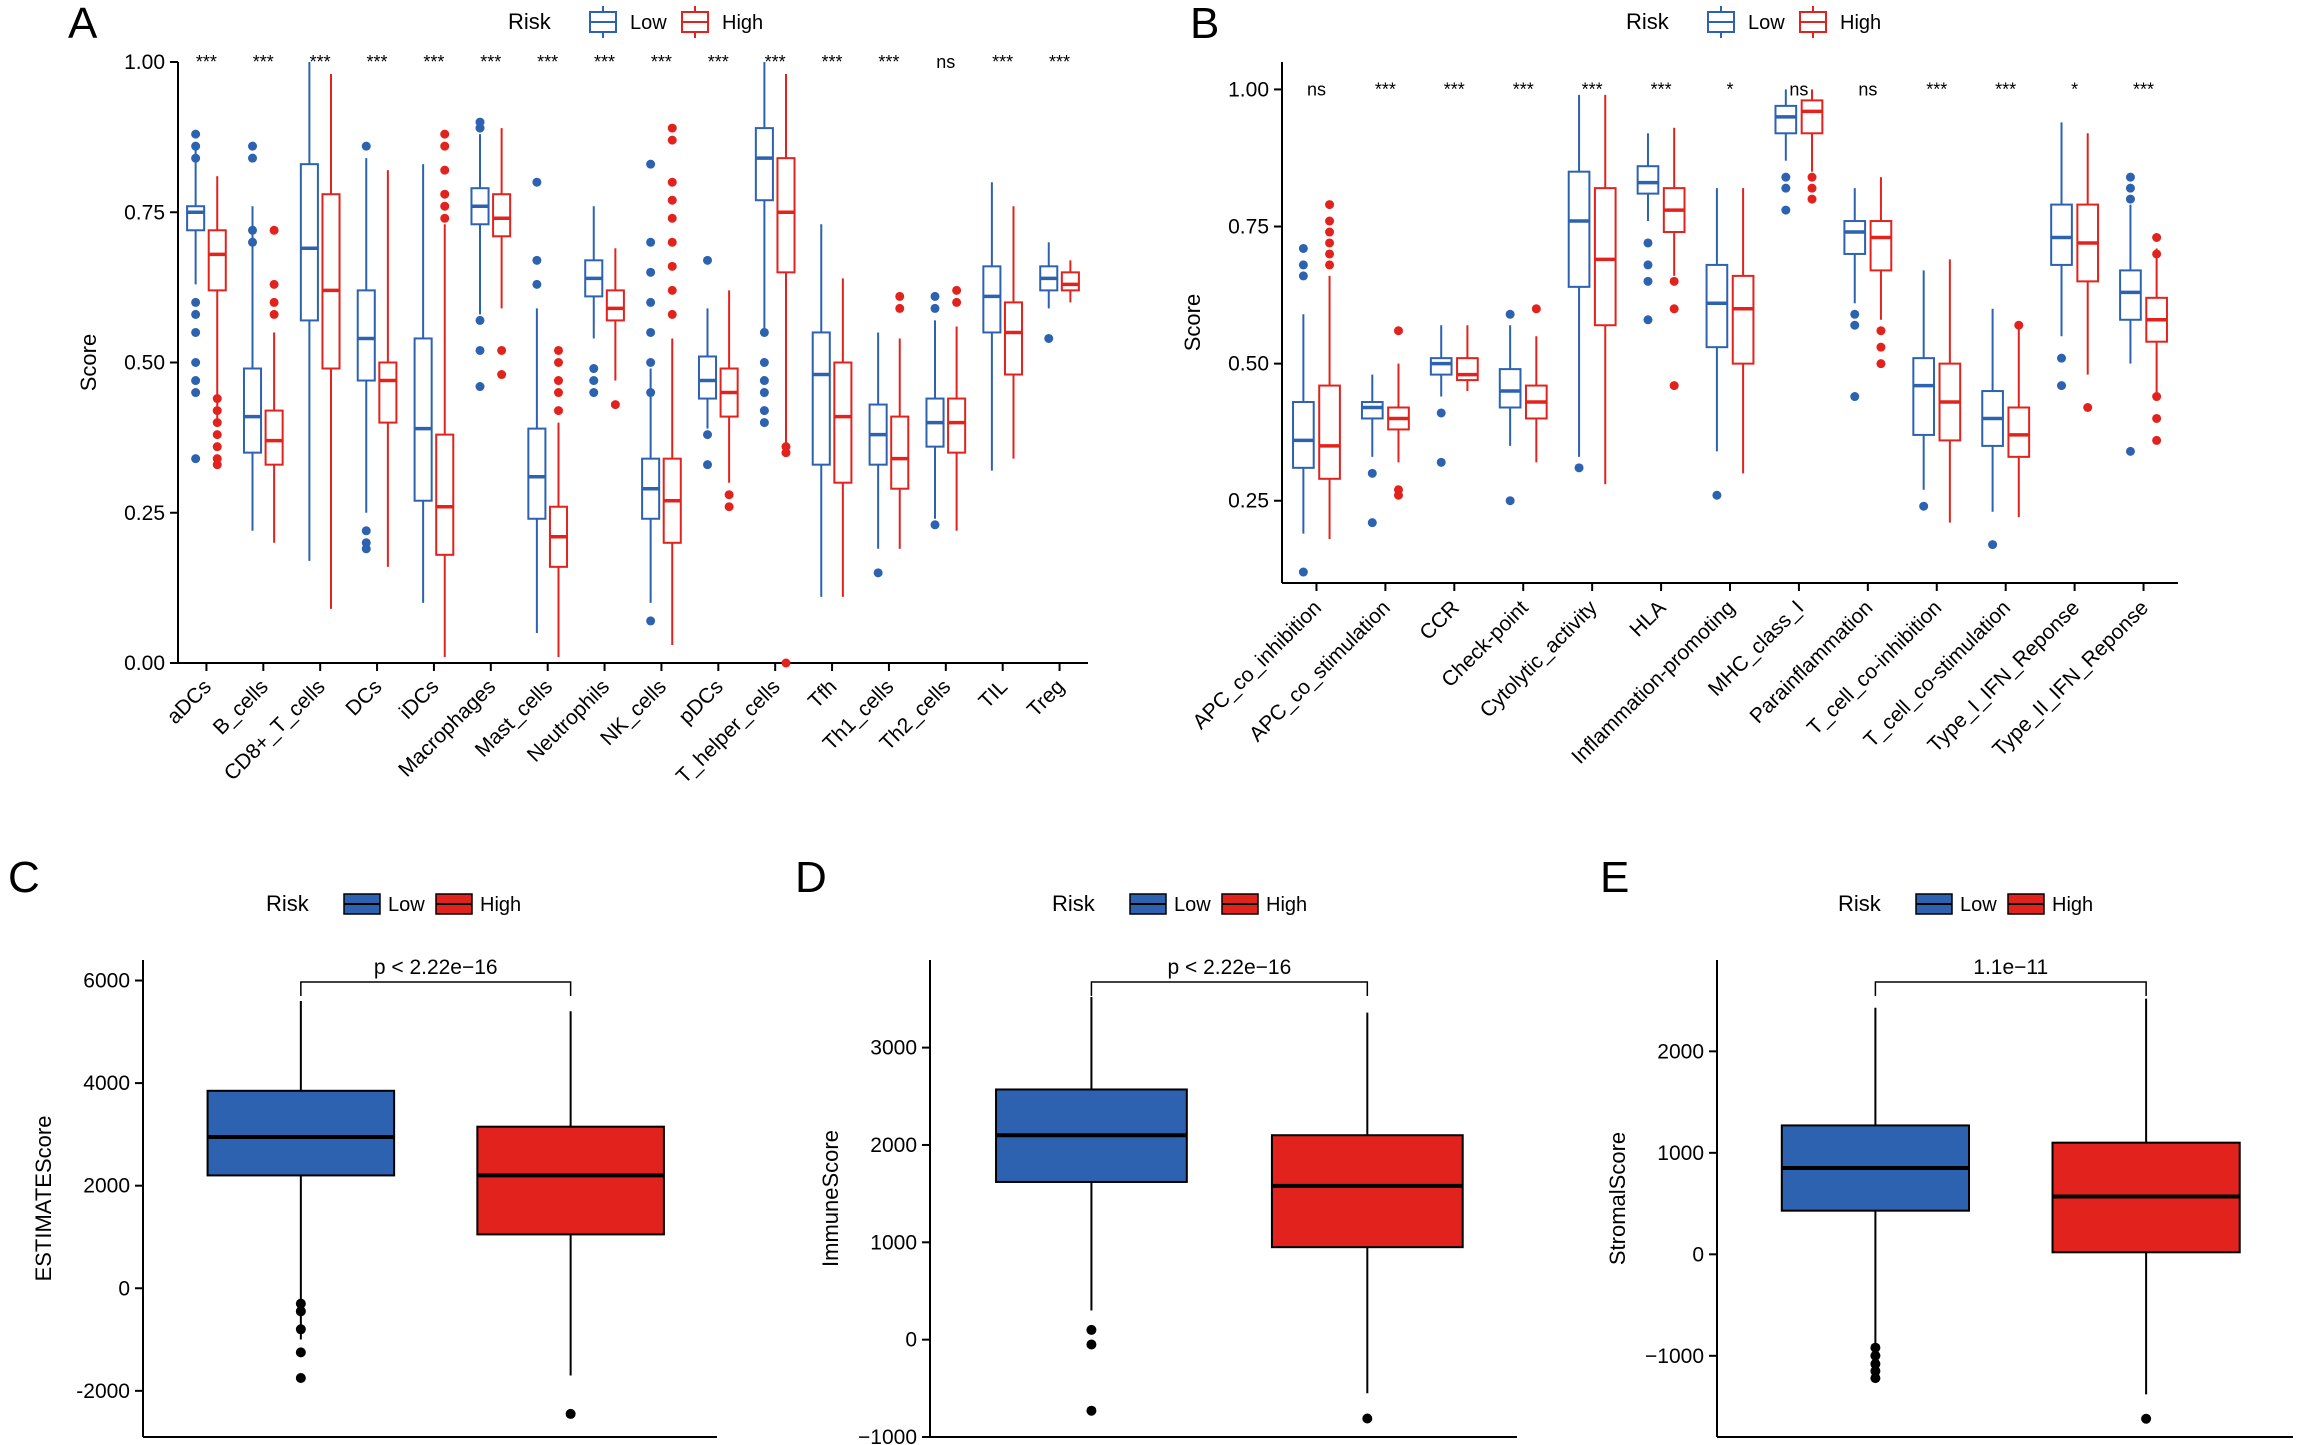 This screenshot has height=1445, width=2309. Describe the element at coordinates (1229, 988) in the screenshot. I see `significance-bracket` at that location.